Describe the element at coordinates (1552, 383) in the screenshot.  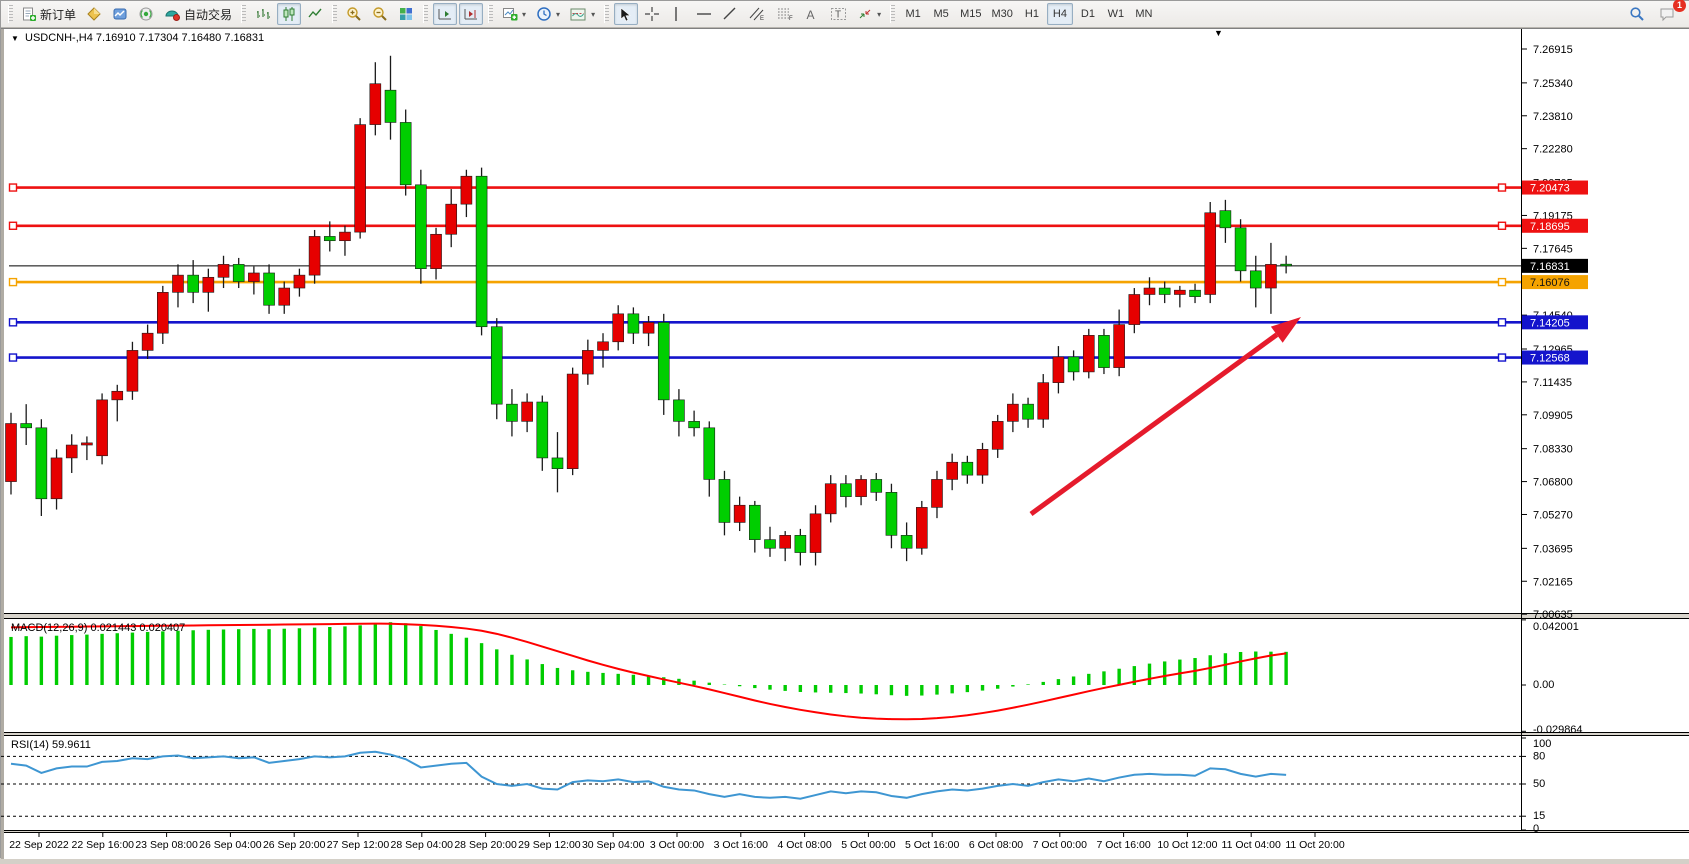
I see `price-tick-label: 7.11435` at that location.